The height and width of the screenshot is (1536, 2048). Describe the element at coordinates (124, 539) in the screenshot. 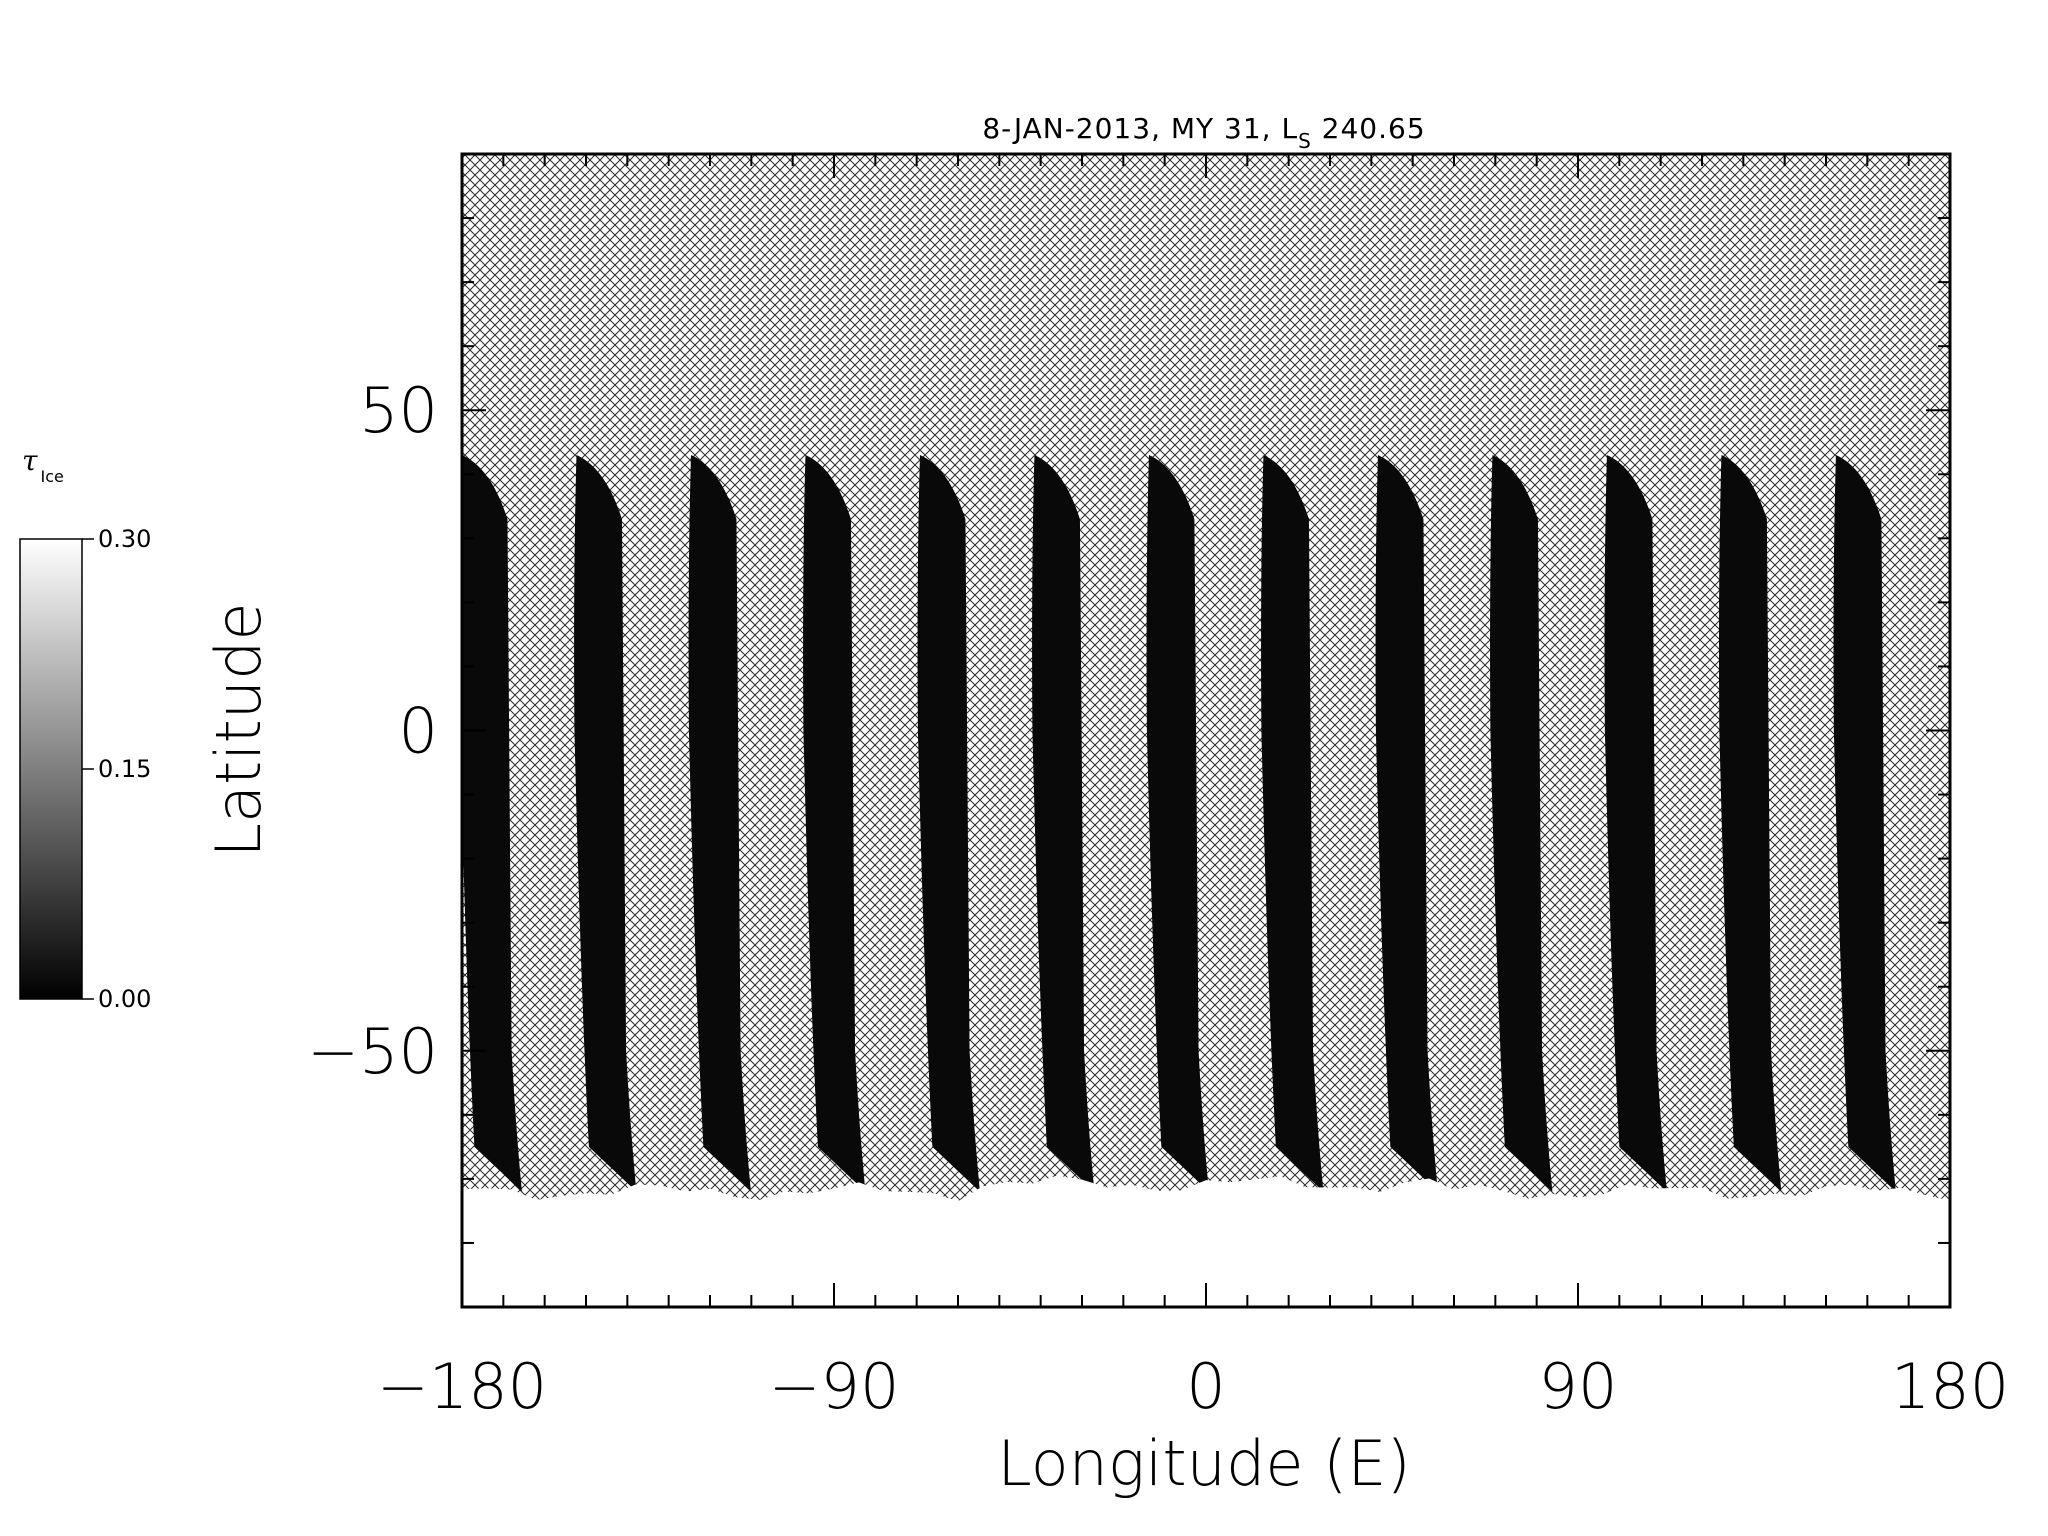

I see `colorbar-tick-label: 0.30` at that location.